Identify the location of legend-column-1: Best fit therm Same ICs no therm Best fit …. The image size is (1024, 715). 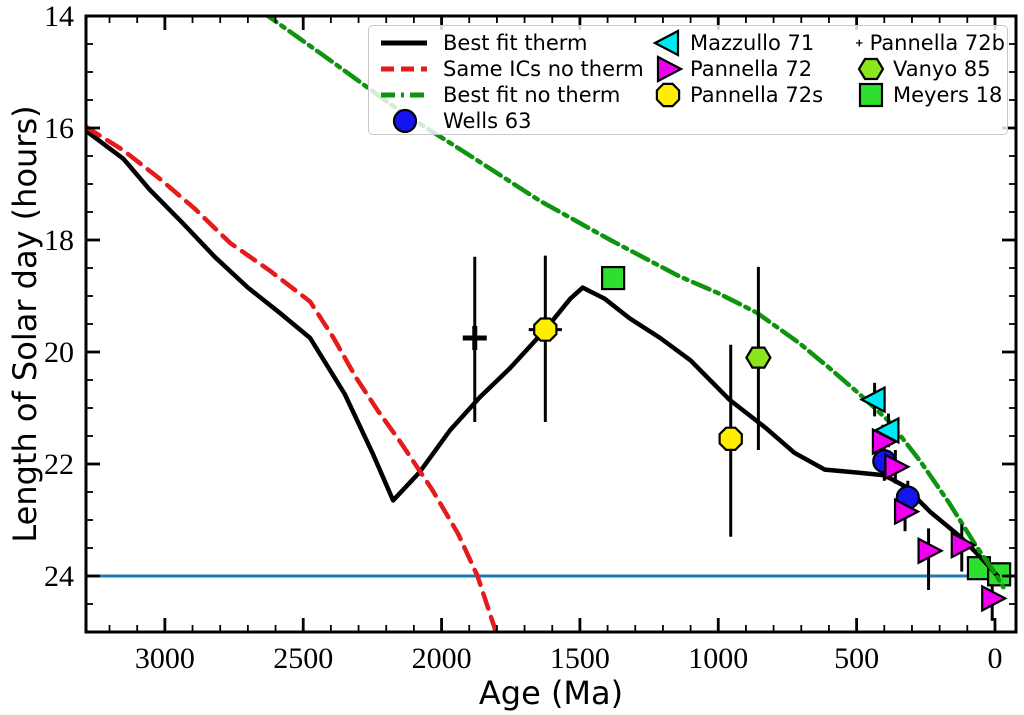
(515, 82).